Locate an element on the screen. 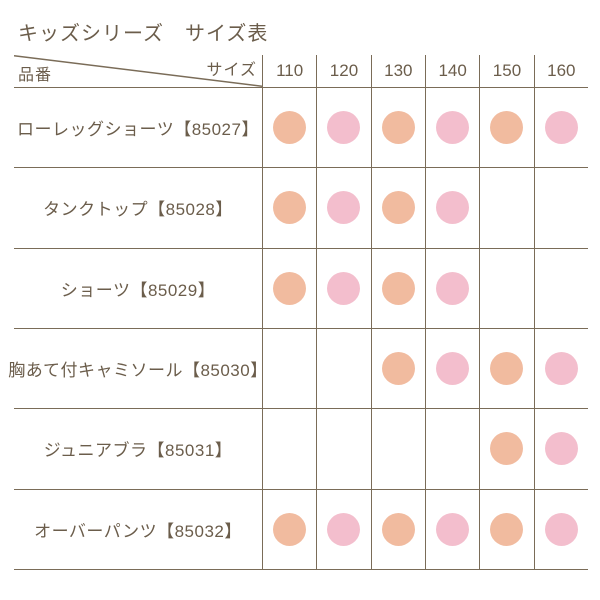  diagonal-divider-line is located at coordinates (138, 71).